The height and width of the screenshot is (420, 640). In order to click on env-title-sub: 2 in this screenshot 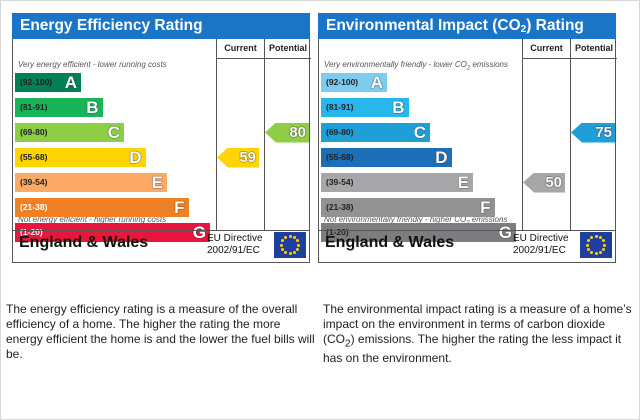, I will do `click(523, 29)`.